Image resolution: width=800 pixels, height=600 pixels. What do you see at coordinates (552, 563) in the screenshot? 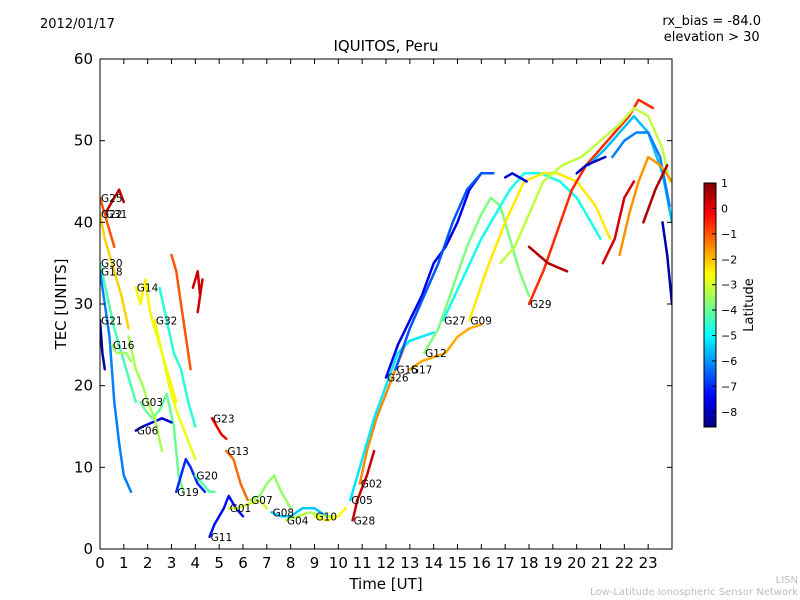
I see `x-tick-label: 19` at bounding box center [552, 563].